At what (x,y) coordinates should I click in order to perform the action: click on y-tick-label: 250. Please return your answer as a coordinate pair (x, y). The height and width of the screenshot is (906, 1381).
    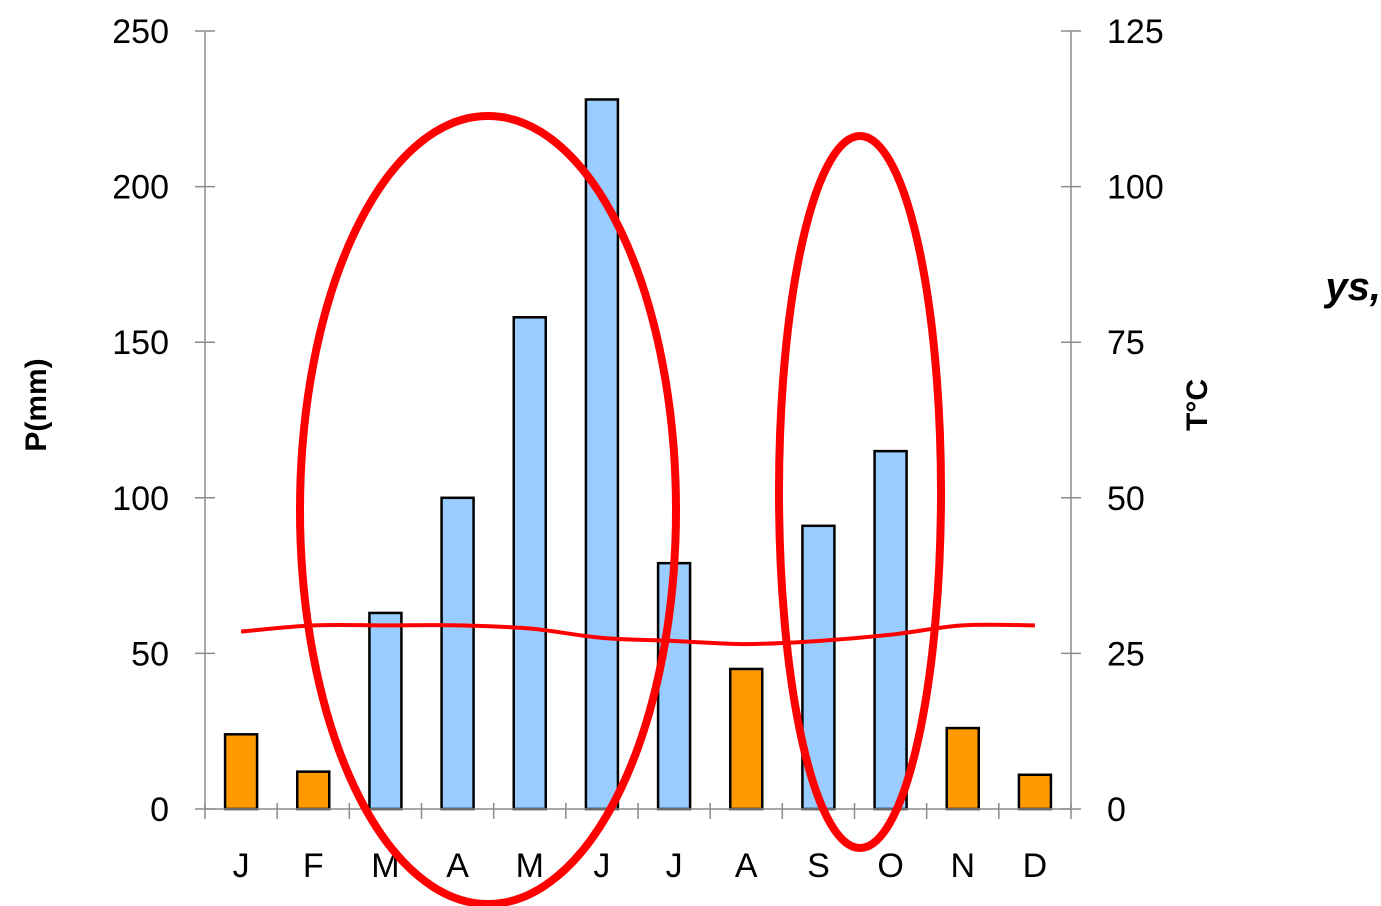
    Looking at the image, I should click on (140, 32).